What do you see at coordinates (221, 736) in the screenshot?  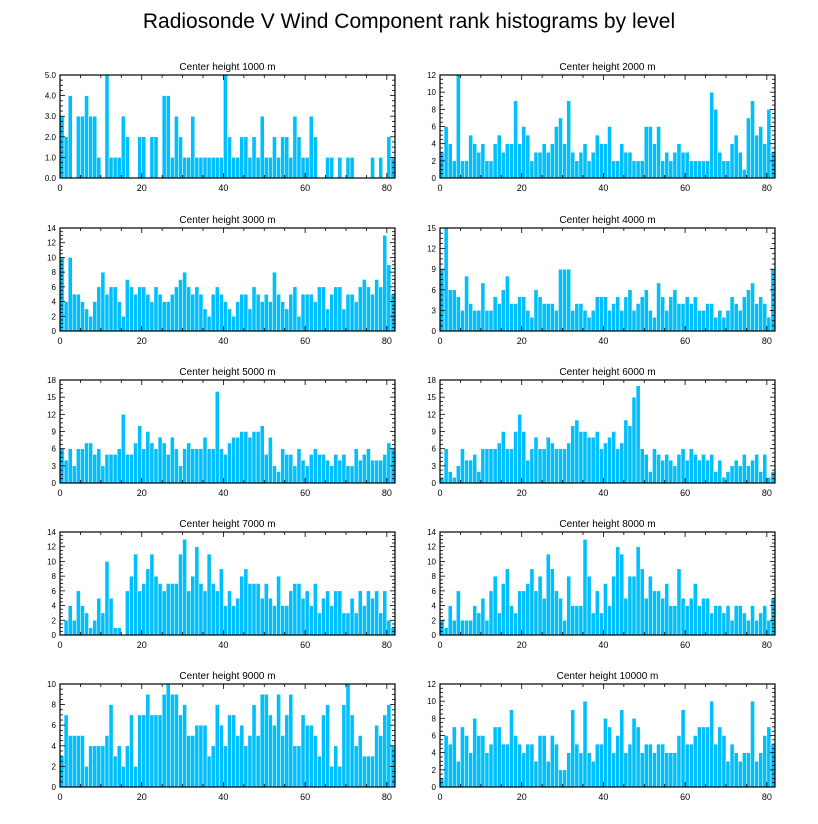 I see `panel-9: Center height 9000 m 0 2 4 6 8 10 0 20 40 60 80` at bounding box center [221, 736].